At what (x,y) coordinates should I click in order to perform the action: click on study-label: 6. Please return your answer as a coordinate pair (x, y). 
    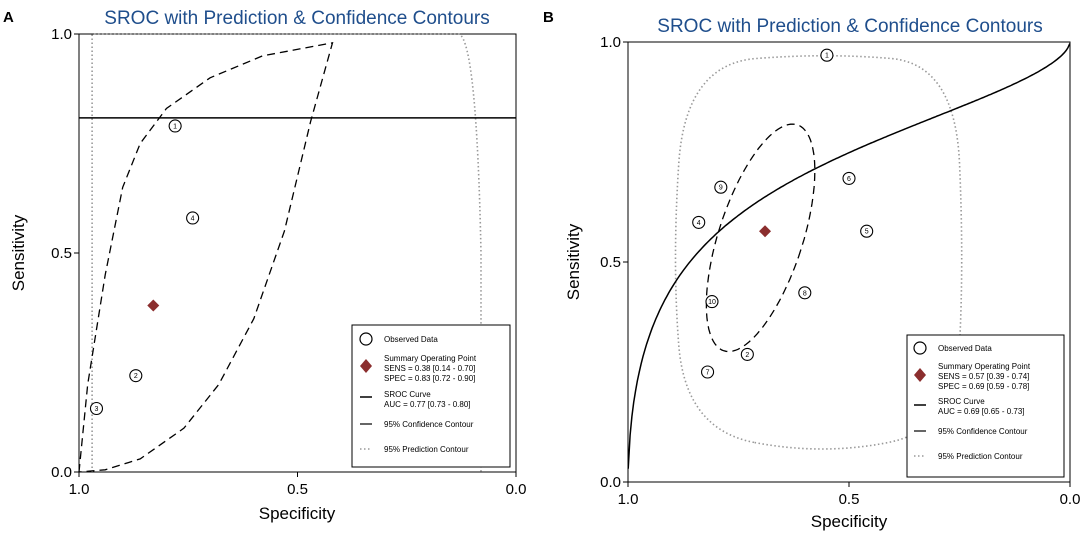
    Looking at the image, I should click on (849, 179).